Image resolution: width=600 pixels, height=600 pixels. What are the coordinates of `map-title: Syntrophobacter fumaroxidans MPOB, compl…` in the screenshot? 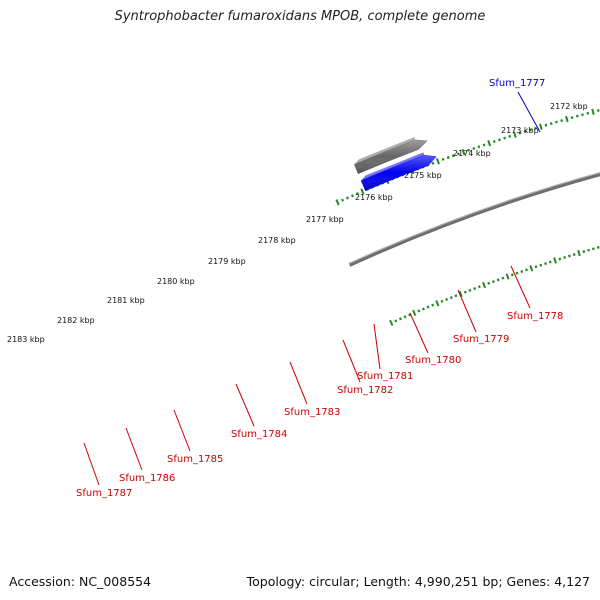 It's located at (300, 16).